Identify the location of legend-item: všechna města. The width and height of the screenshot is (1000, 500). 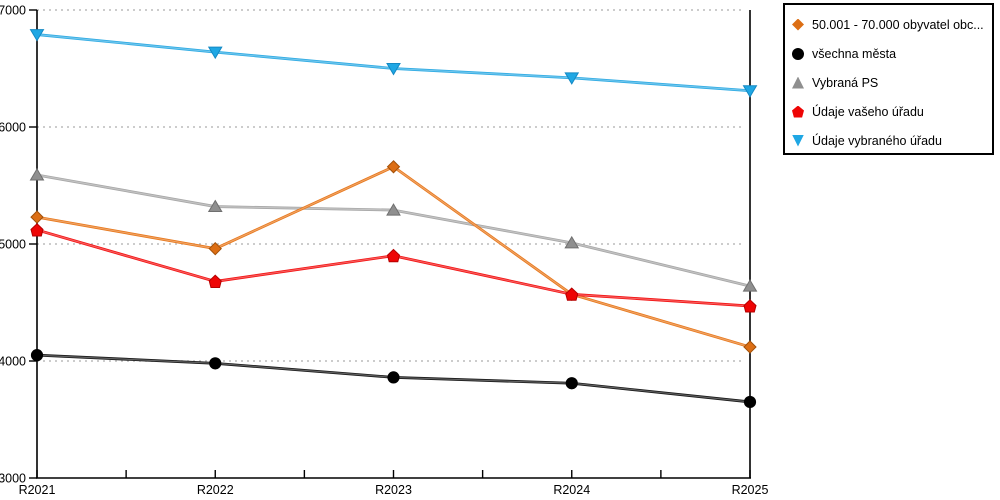
(888, 53).